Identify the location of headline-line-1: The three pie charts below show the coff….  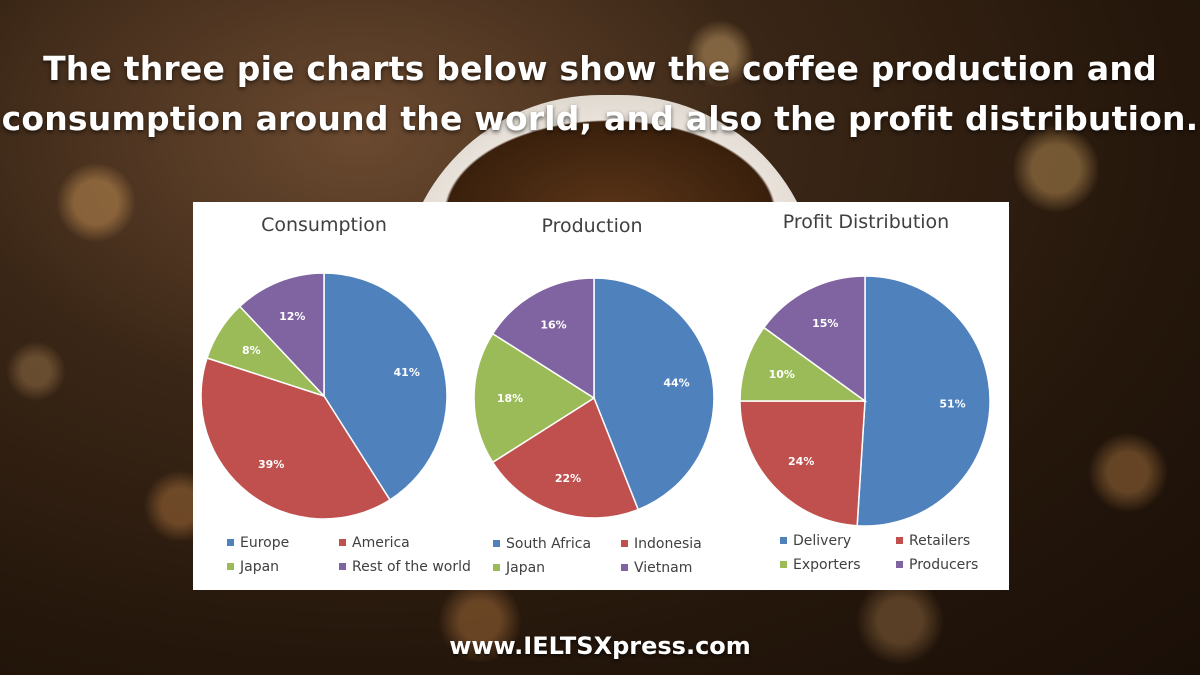
(600, 68).